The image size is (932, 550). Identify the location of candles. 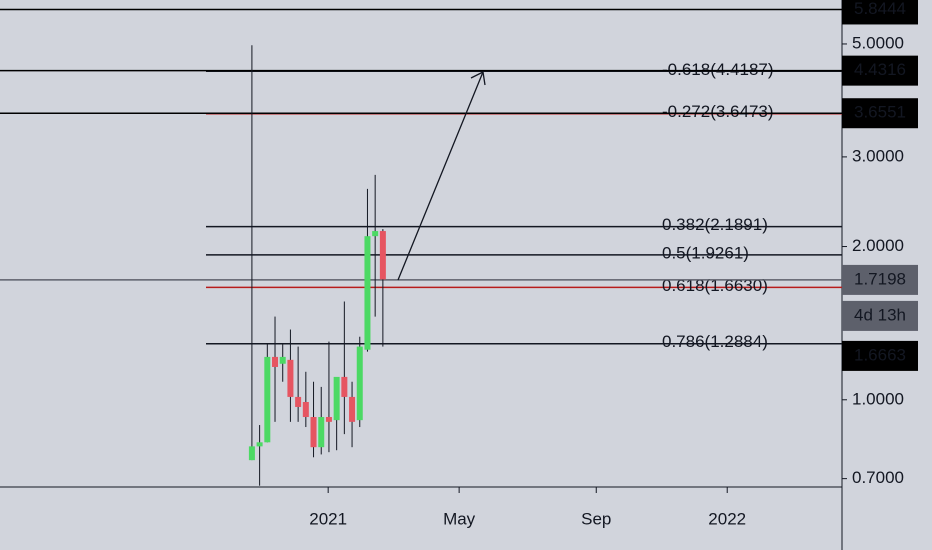
(317, 265).